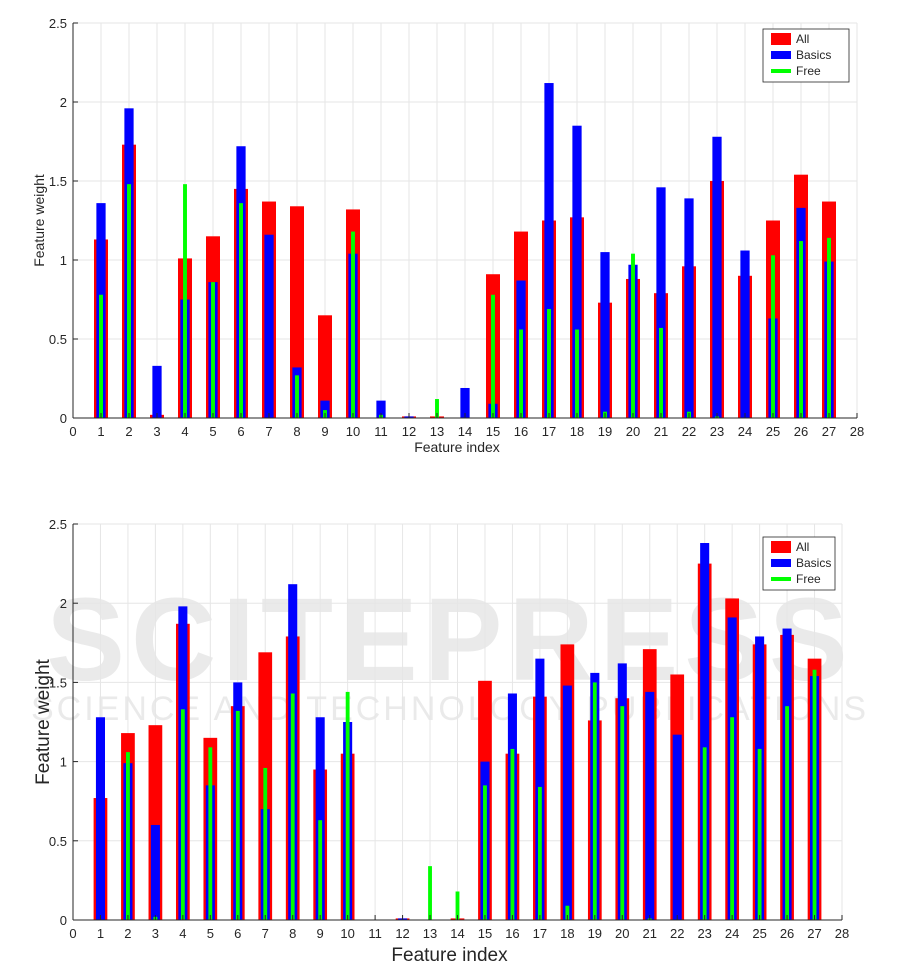 The image size is (901, 968). What do you see at coordinates (381, 431) in the screenshot?
I see `x-tick-label: 11` at bounding box center [381, 431].